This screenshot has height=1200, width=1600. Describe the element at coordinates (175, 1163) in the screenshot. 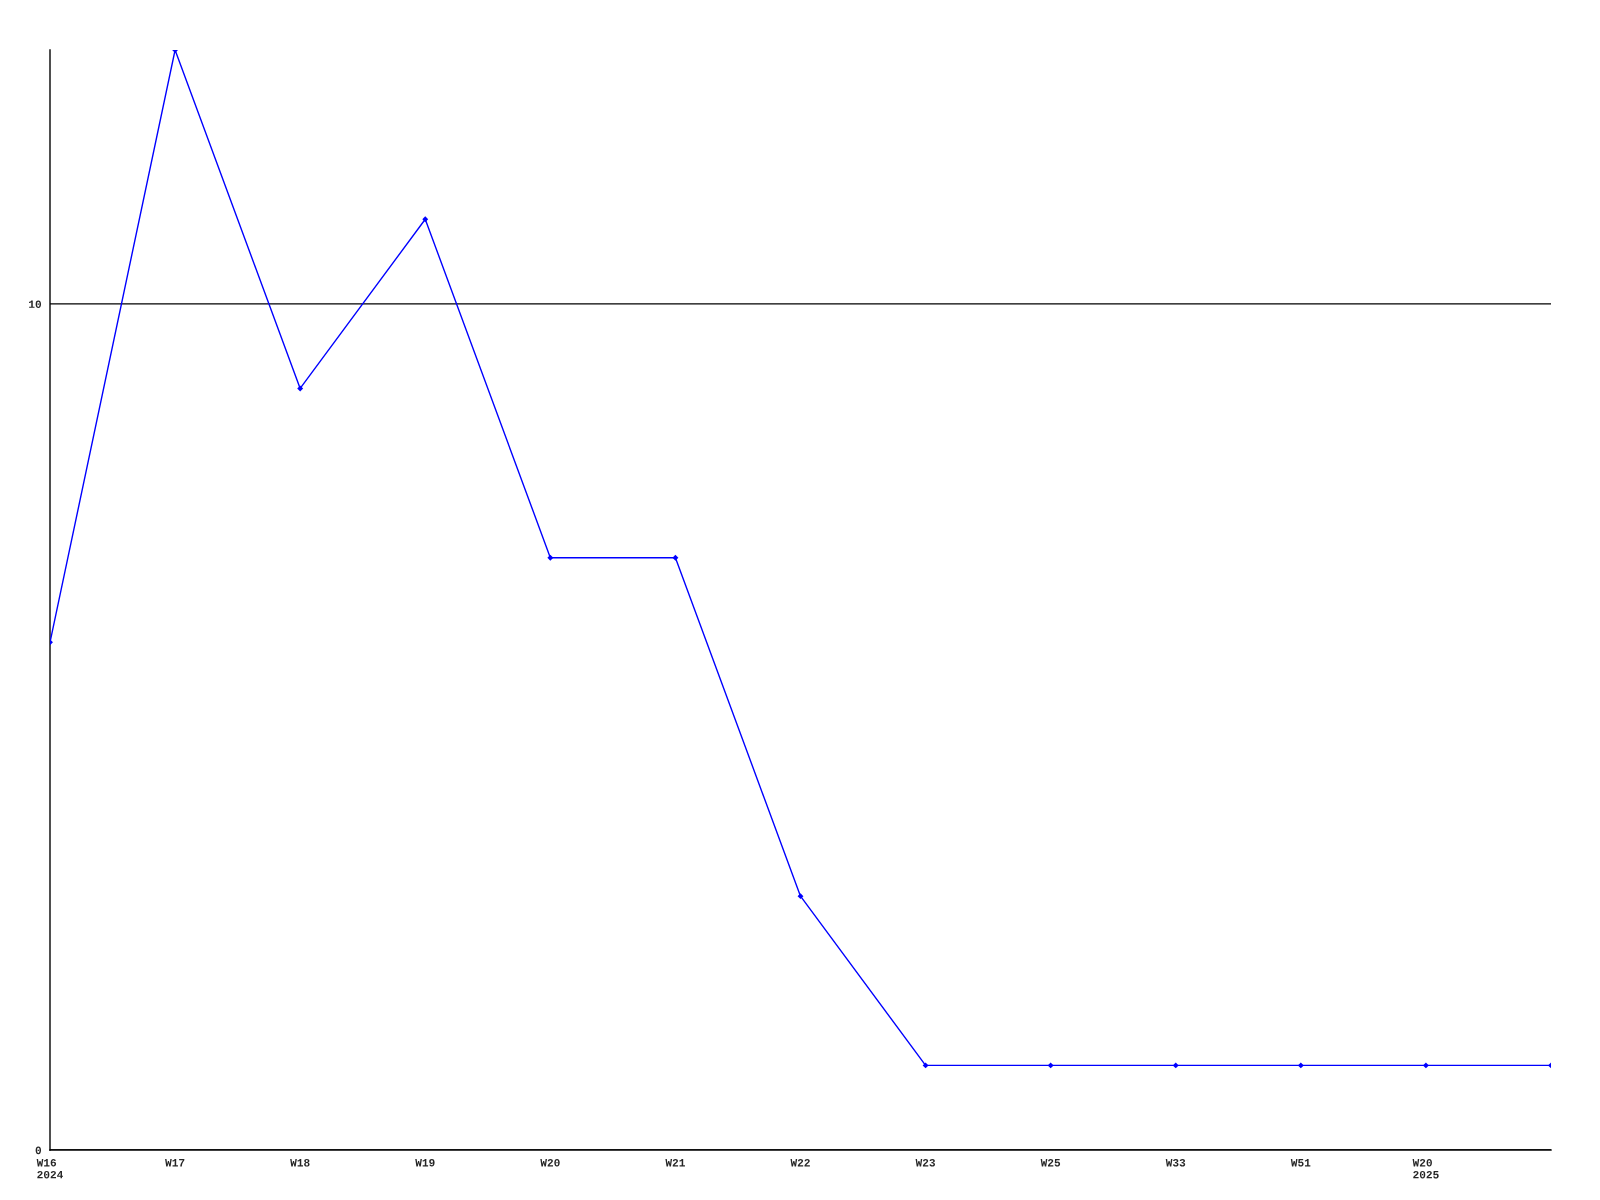

I see `x-tick-label: W17` at that location.